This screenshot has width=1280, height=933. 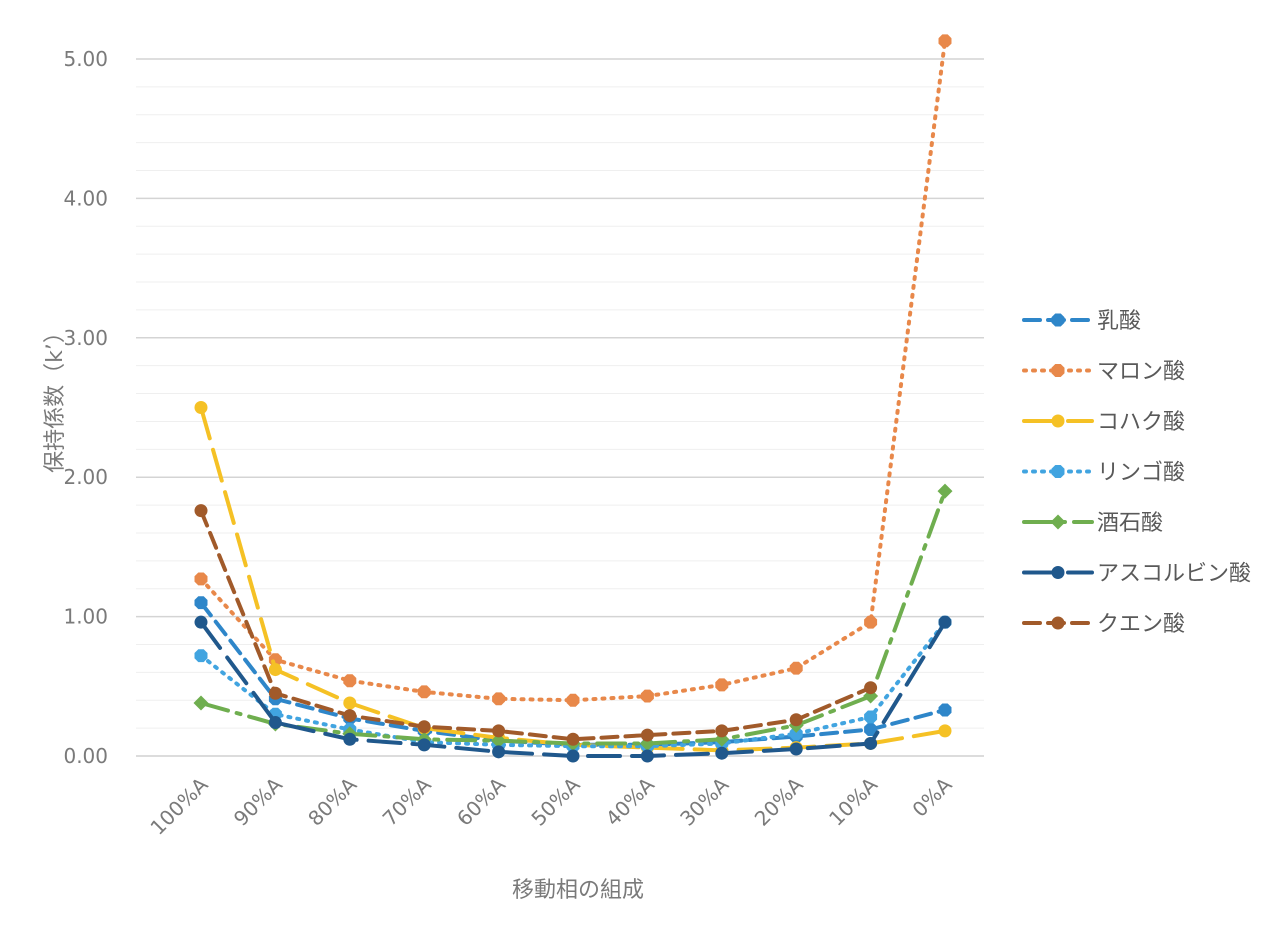 I want to click on x-tick-label: 60%A, so click(x=481, y=801).